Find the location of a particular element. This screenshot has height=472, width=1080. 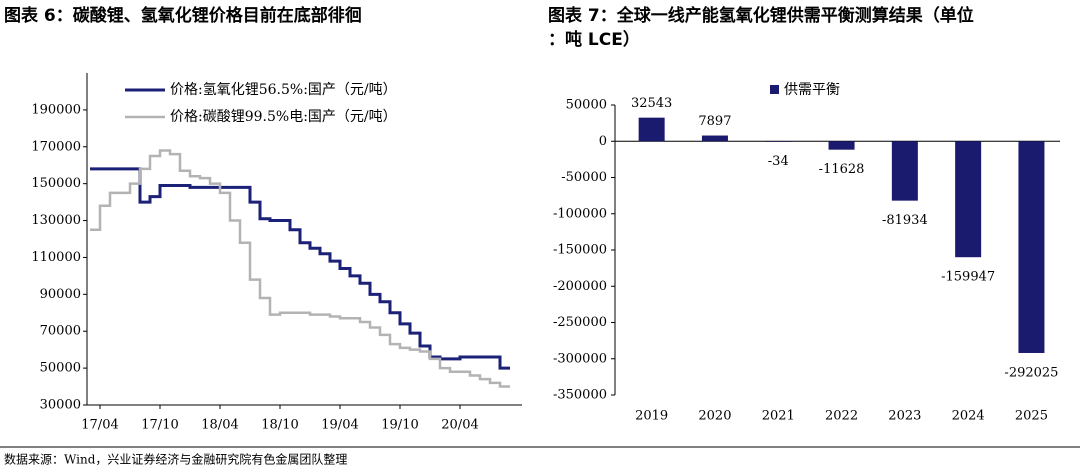

footer: 数据来源：Wind，兴业证券经济与金融研究院有色金属团队整理 is located at coordinates (175, 459).